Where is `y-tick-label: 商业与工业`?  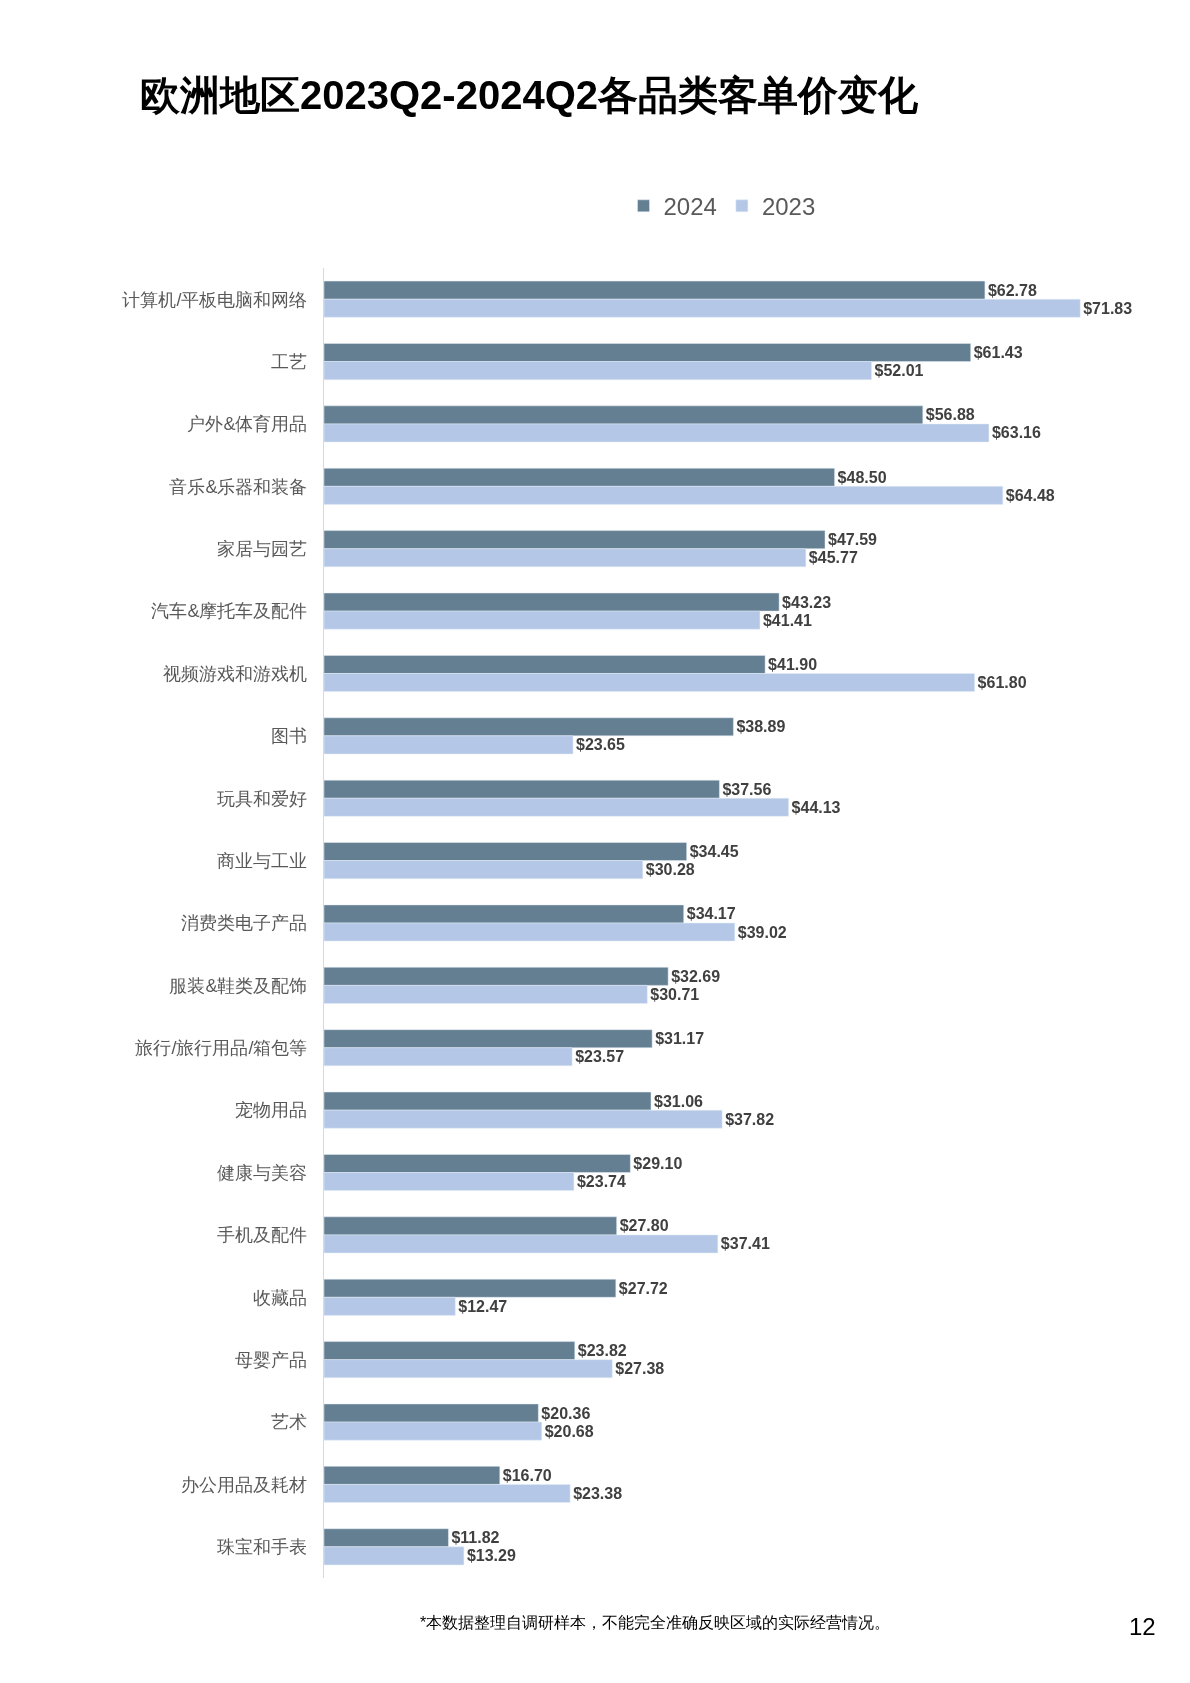
y-tick-label: 商业与工业 is located at coordinates (262, 860).